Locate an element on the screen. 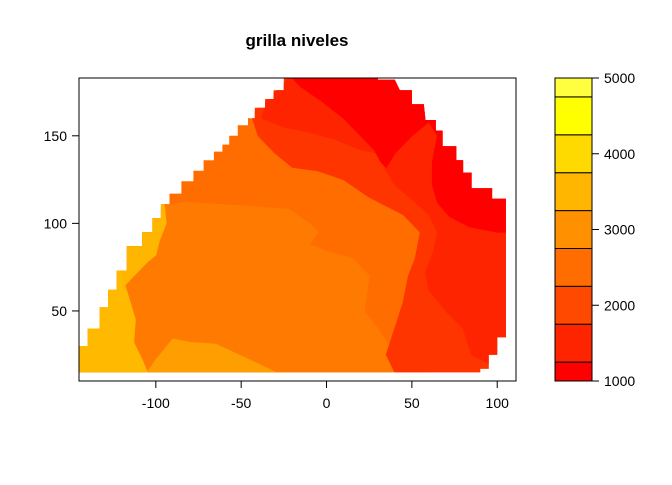 The height and width of the screenshot is (485, 672). x-tick-label: -50 is located at coordinates (241, 403).